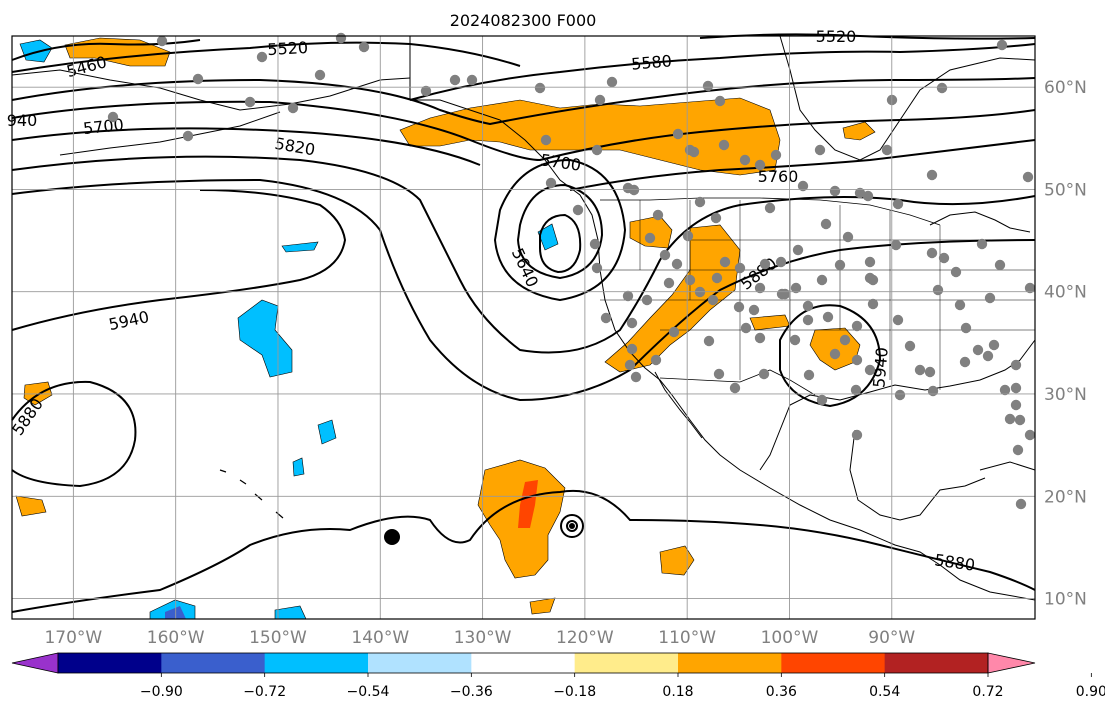 The image size is (1105, 712). I want to click on orange-region-east-pacific, so click(677, 560).